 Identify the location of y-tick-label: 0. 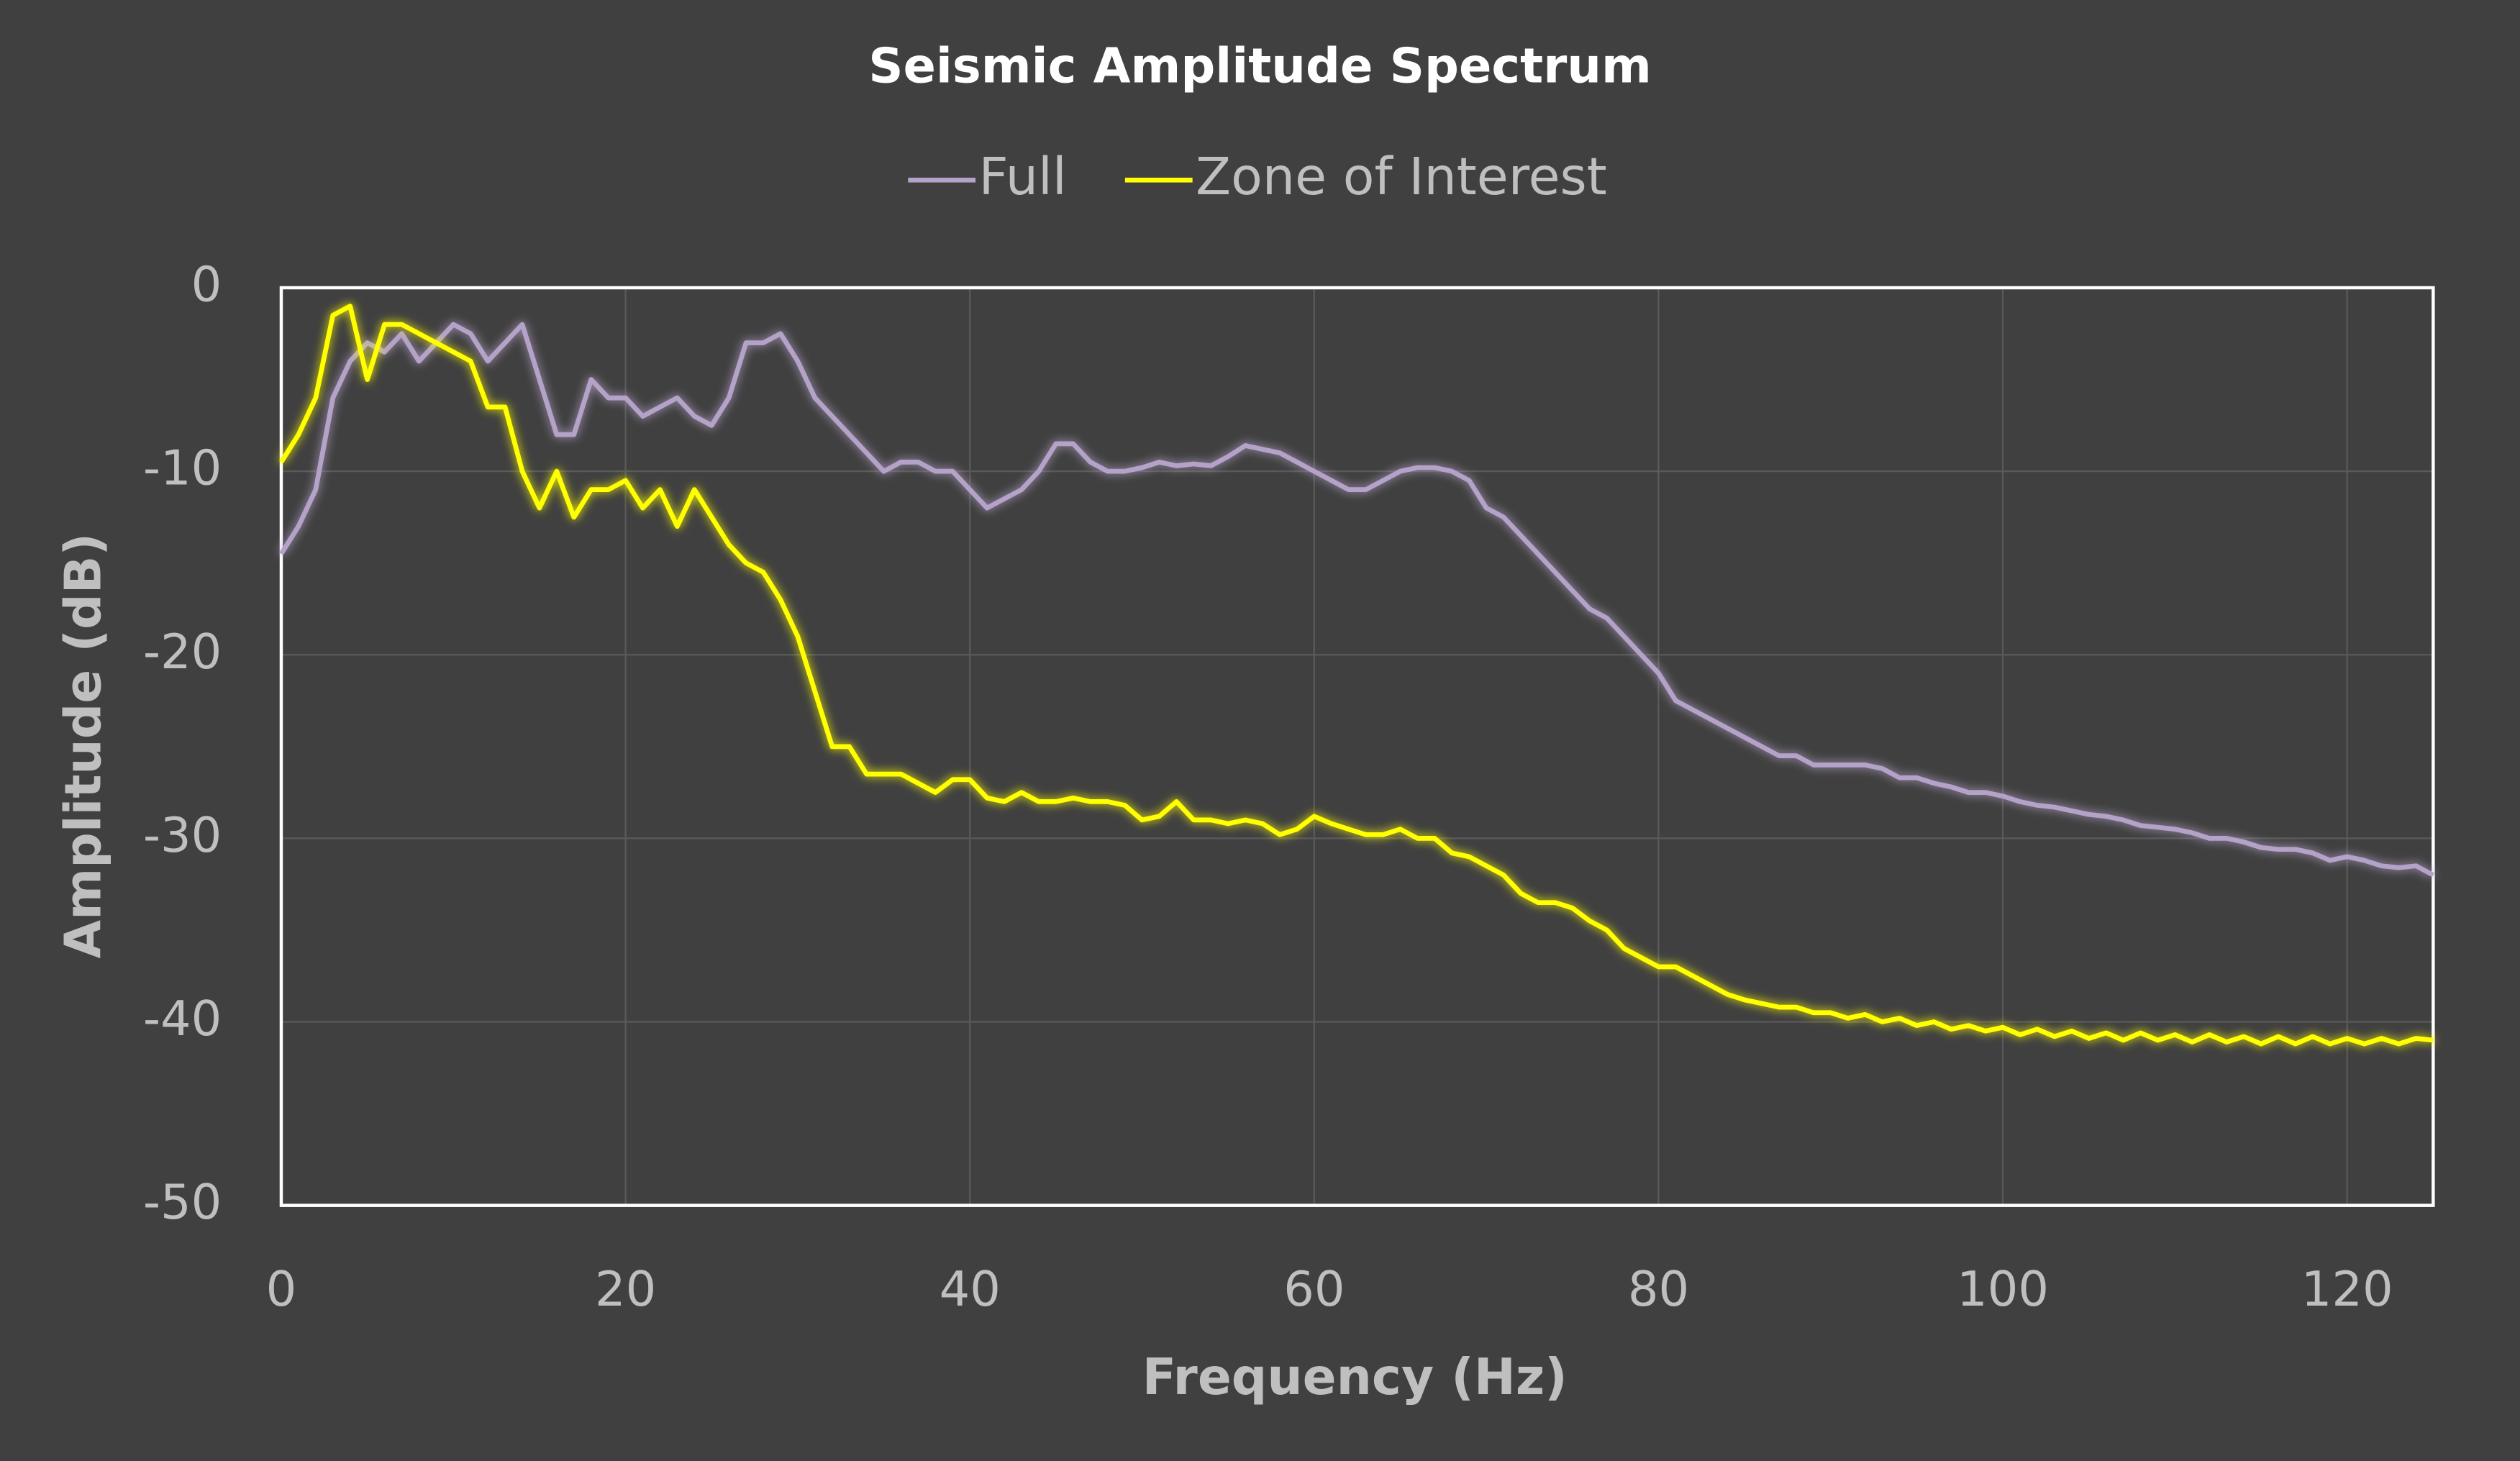
(206, 285).